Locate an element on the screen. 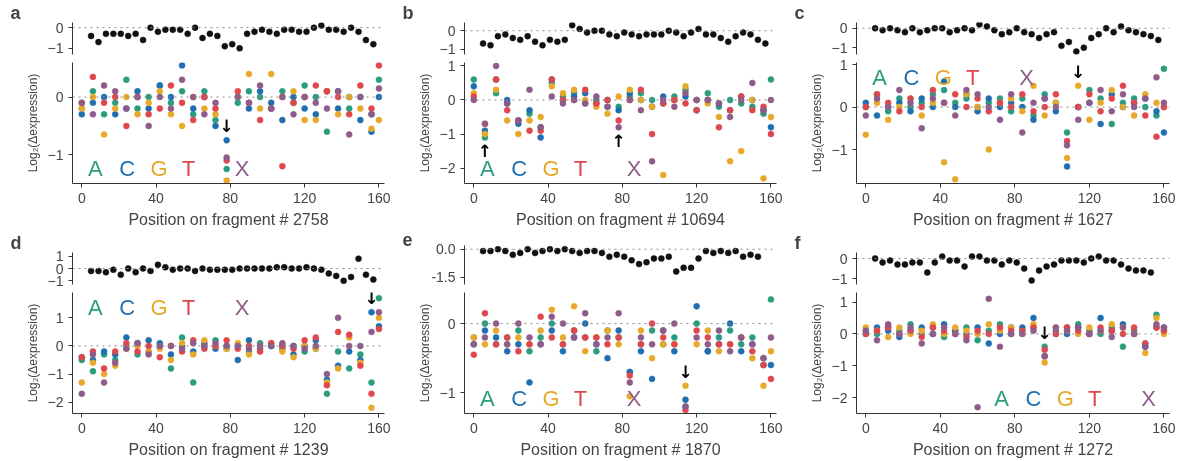  annotation: ↑ is located at coordinates (618, 141).